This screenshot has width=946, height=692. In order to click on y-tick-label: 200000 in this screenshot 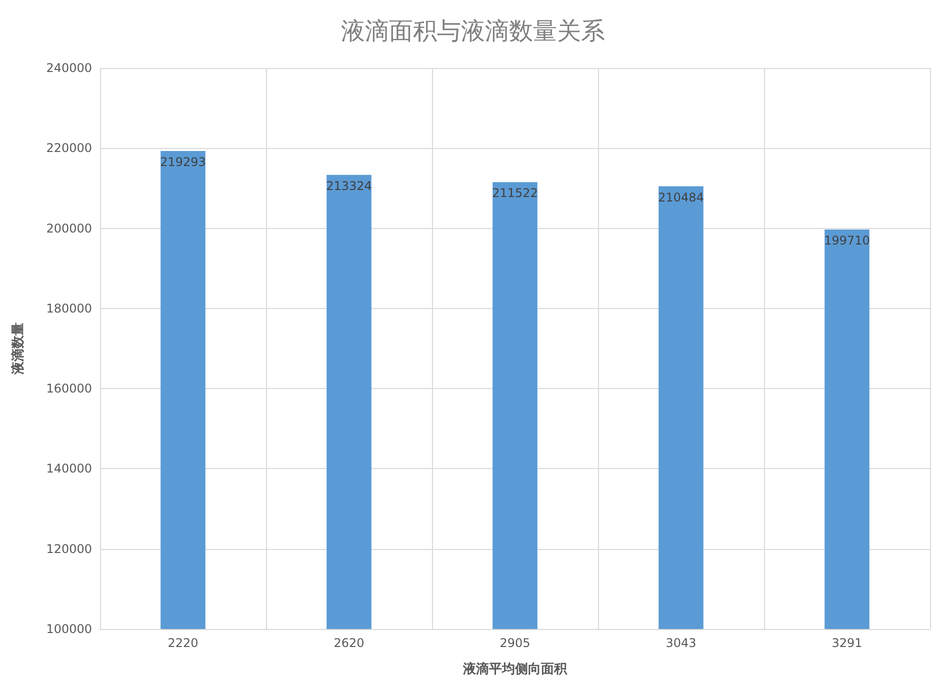, I will do `click(69, 228)`.